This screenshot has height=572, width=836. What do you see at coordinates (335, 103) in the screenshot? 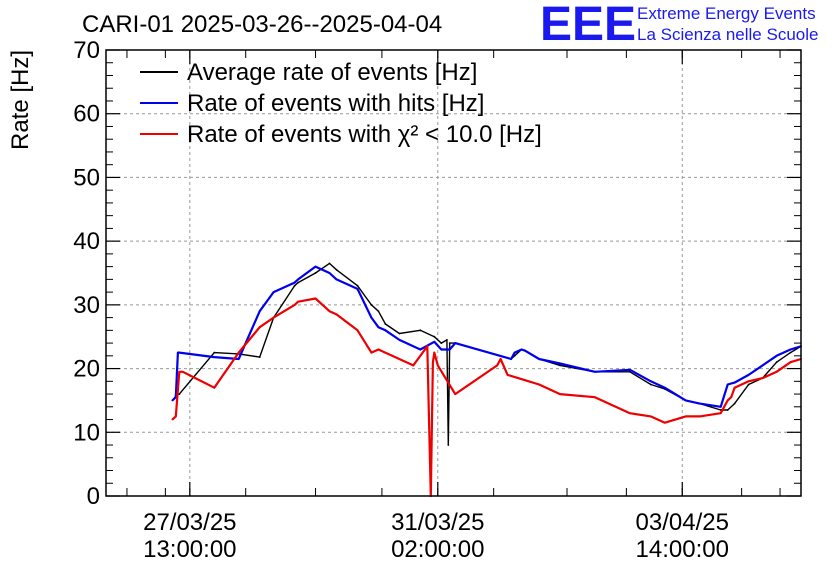
I see `legend-label: Rate of events with hits [Hz]` at bounding box center [335, 103].